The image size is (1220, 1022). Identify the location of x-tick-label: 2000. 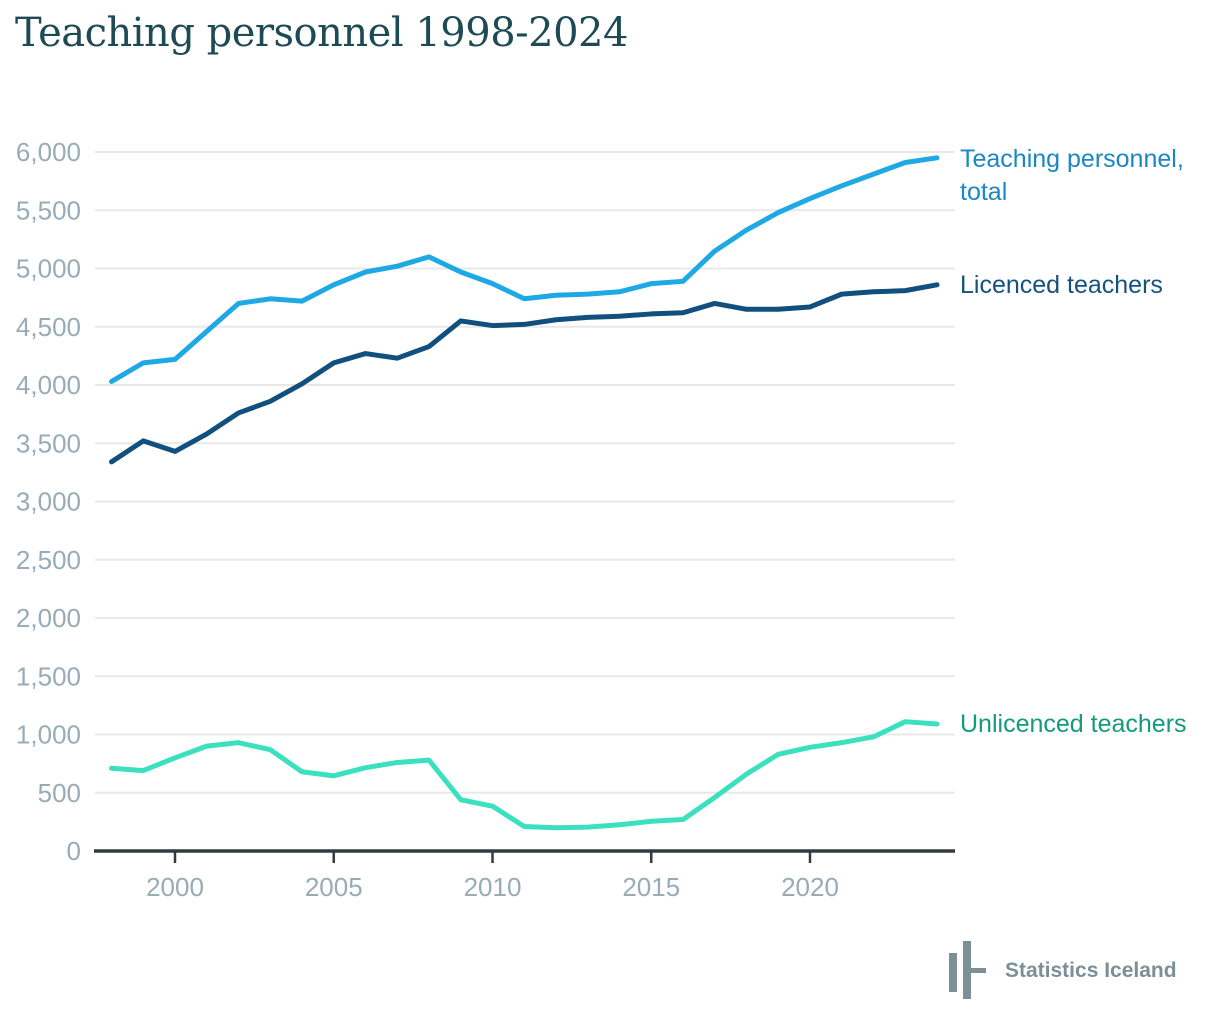
(175, 887).